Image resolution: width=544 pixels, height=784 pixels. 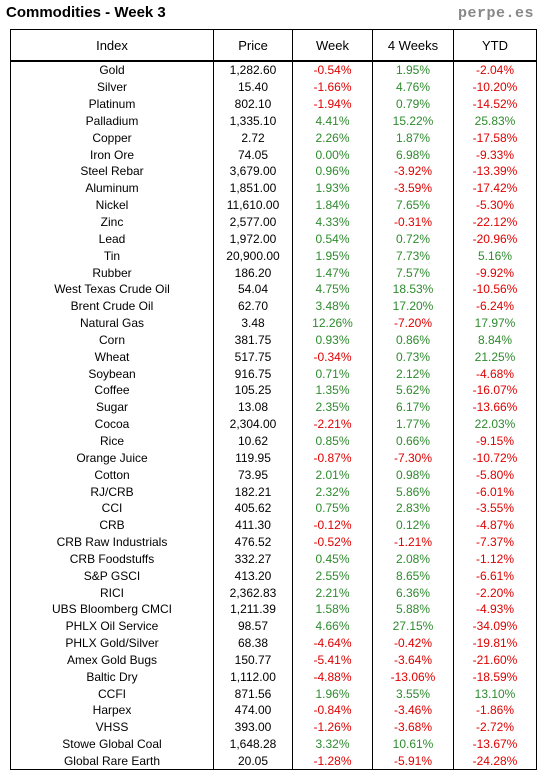 I want to click on cell-4-weeks: -1.21%, so click(x=413, y=542).